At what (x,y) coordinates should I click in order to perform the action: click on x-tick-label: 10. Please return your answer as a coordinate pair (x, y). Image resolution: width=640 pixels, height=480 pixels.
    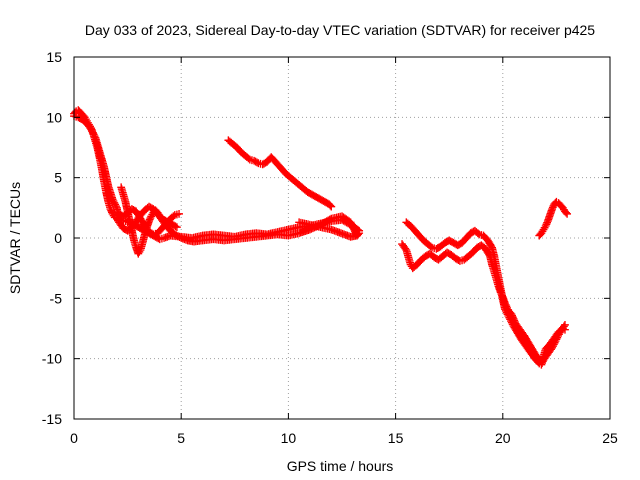
    Looking at the image, I should click on (289, 438).